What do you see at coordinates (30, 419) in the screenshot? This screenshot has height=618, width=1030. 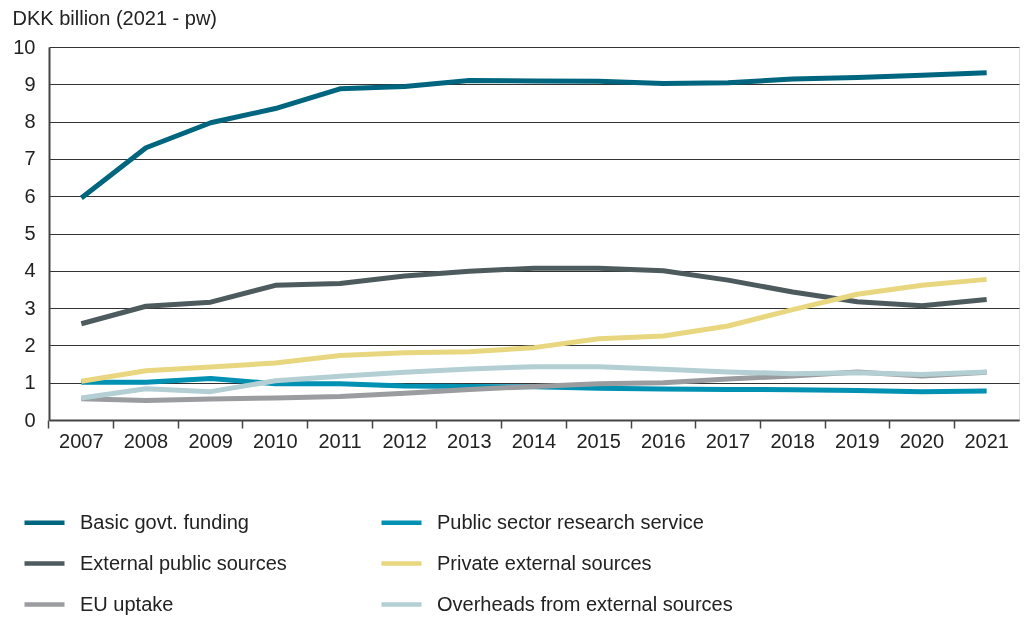 I see `y-tick-label: 0` at bounding box center [30, 419].